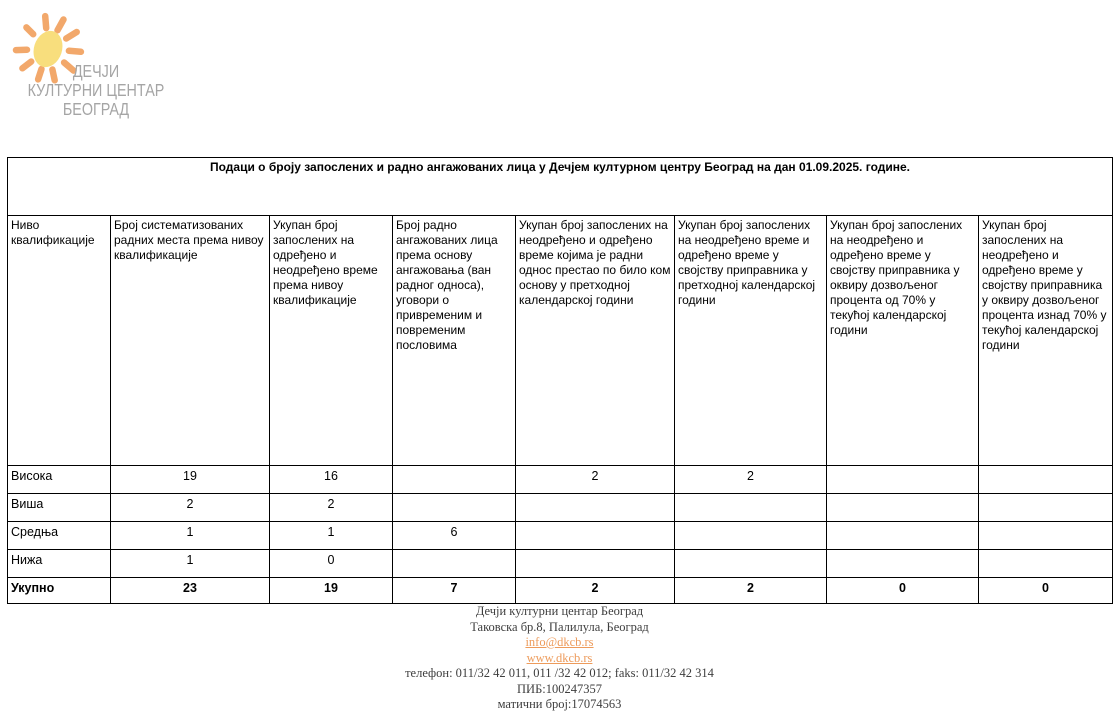 The image size is (1118, 728). I want to click on table-row-visa: Виша 2 2, so click(560, 507).